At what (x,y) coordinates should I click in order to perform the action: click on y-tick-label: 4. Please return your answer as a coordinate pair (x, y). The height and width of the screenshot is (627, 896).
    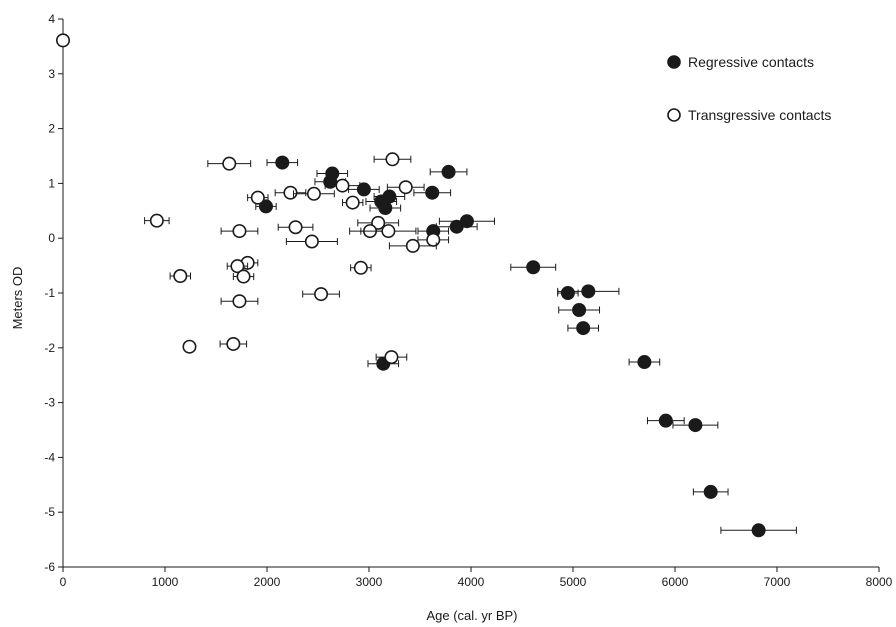
    Looking at the image, I should click on (51, 19).